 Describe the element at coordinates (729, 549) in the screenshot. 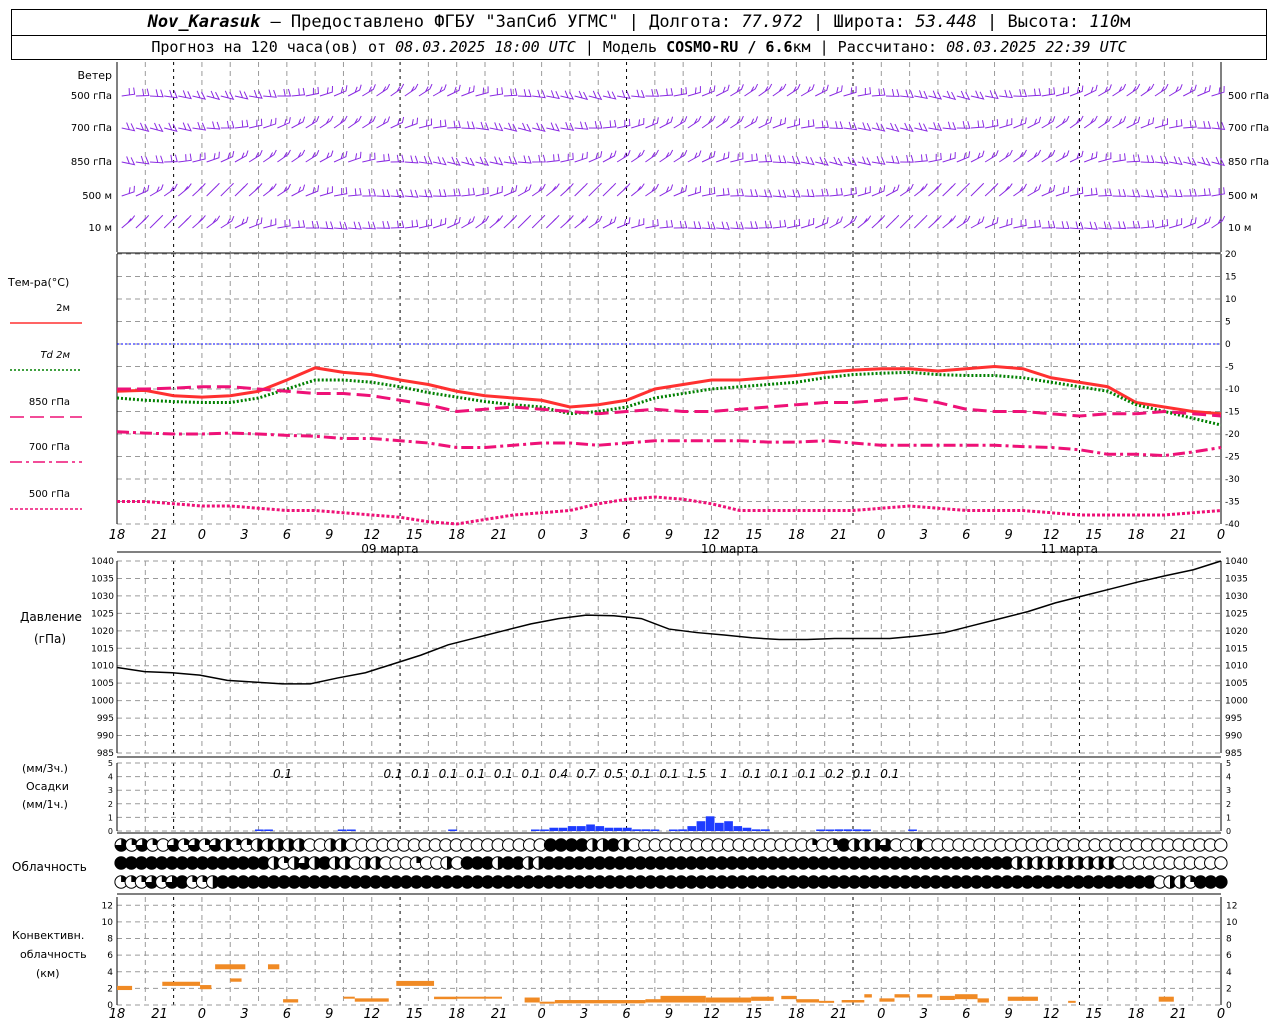

I see `day-label: 10 марта` at that location.